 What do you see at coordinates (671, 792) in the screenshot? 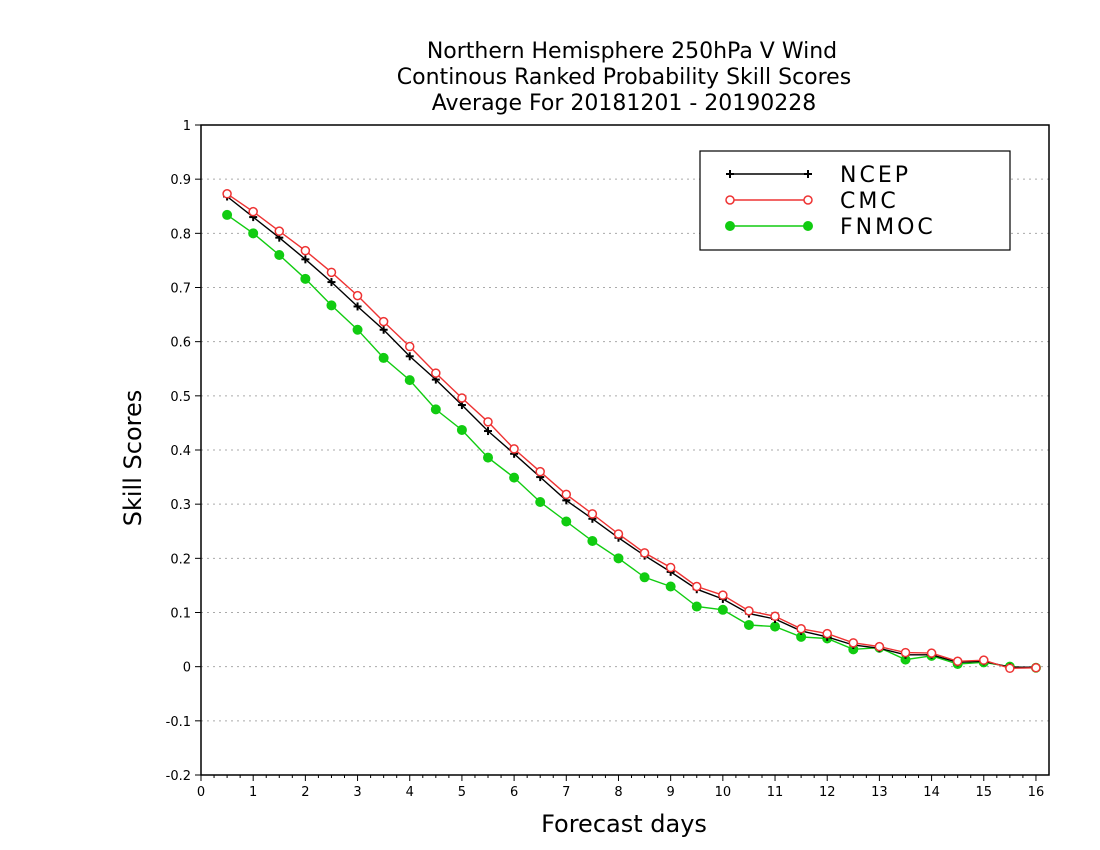
I see `x-tick-label: 9` at bounding box center [671, 792].